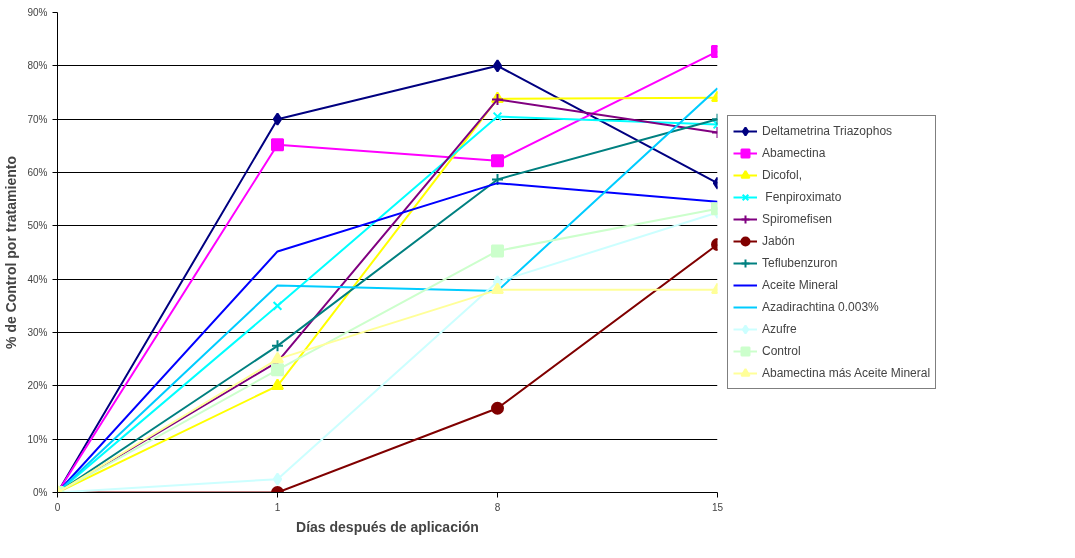 The image size is (1075, 558). What do you see at coordinates (37, 386) in the screenshot?
I see `y-tick-label: 20%` at bounding box center [37, 386].